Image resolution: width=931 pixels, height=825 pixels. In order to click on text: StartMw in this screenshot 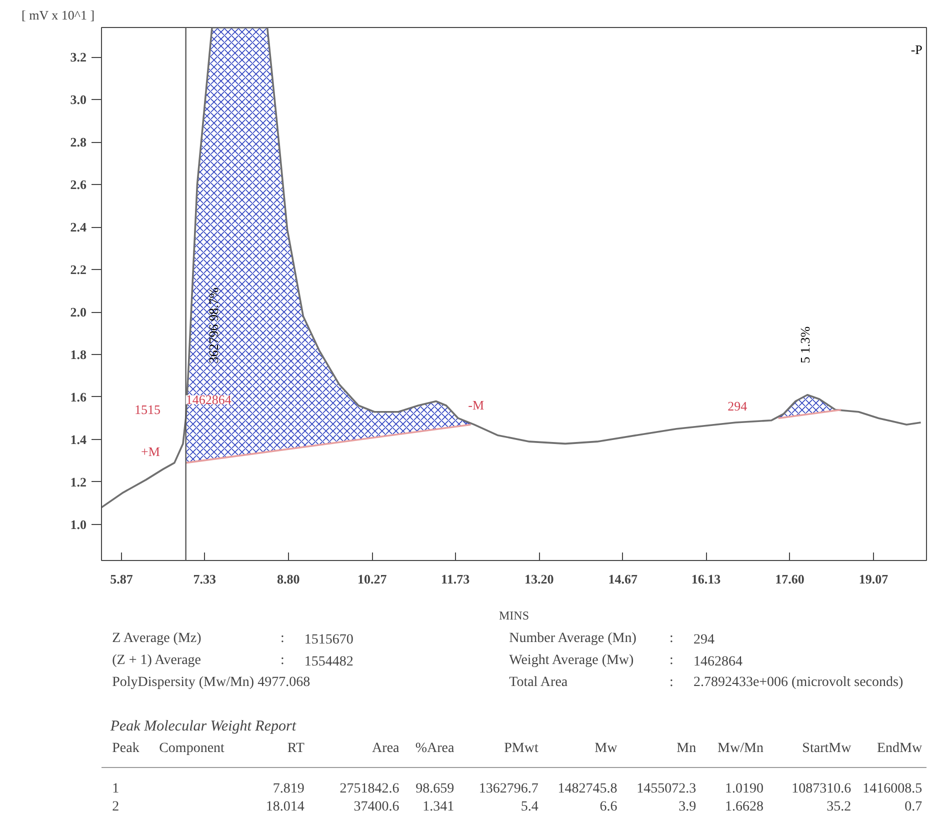, I will do `click(827, 748)`.